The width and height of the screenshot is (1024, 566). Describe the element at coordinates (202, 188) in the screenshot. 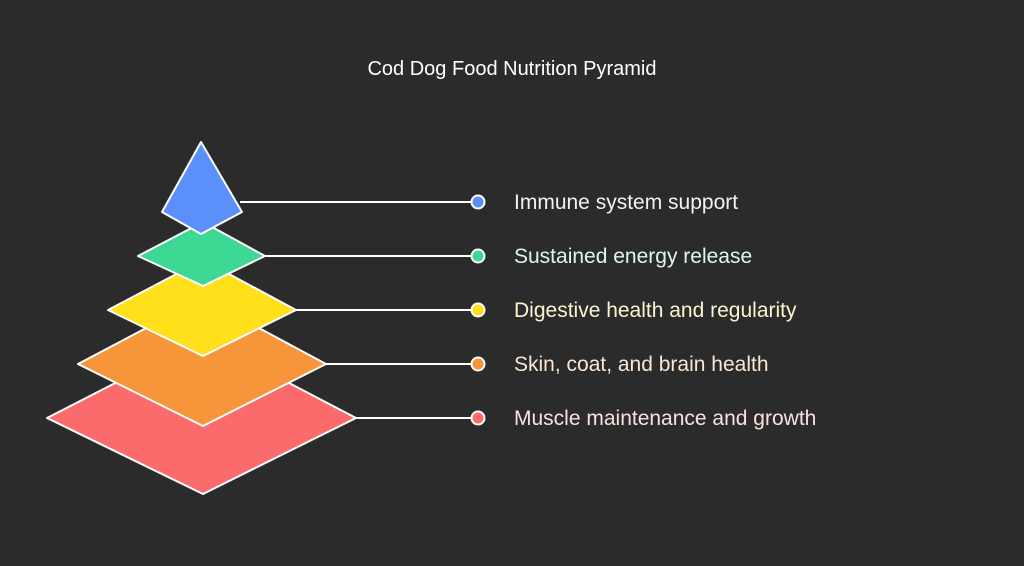

I see `tier-immune-support` at that location.